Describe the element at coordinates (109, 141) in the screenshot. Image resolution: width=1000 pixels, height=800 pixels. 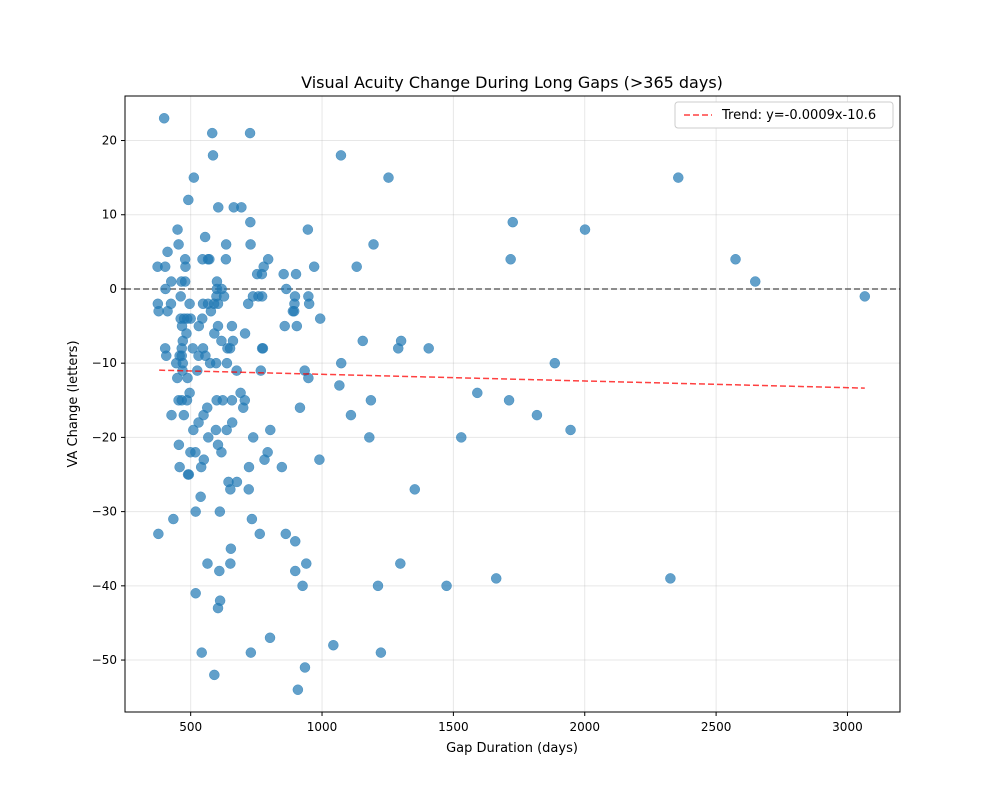
I see `y-tick-label: 20` at that location.